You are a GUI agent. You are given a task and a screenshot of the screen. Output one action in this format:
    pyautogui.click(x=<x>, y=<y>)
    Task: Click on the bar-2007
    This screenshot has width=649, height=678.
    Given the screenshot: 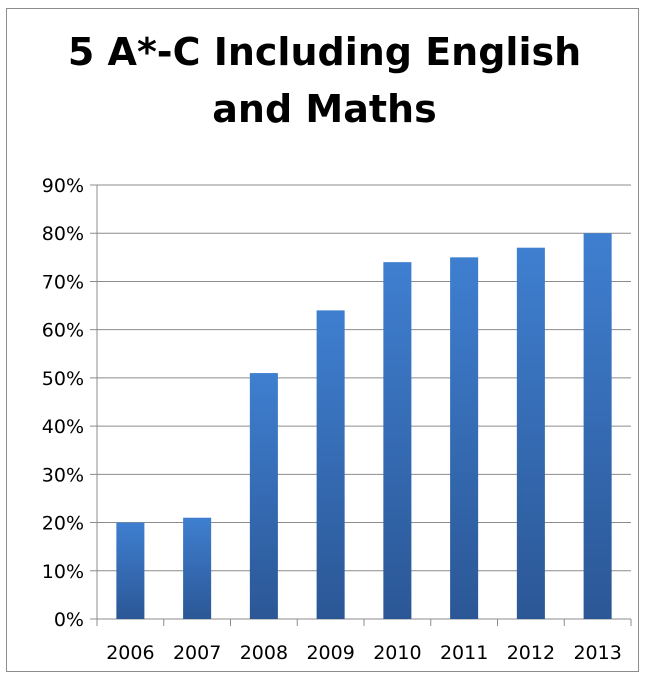 What is the action you would take?
    pyautogui.click(x=197, y=568)
    